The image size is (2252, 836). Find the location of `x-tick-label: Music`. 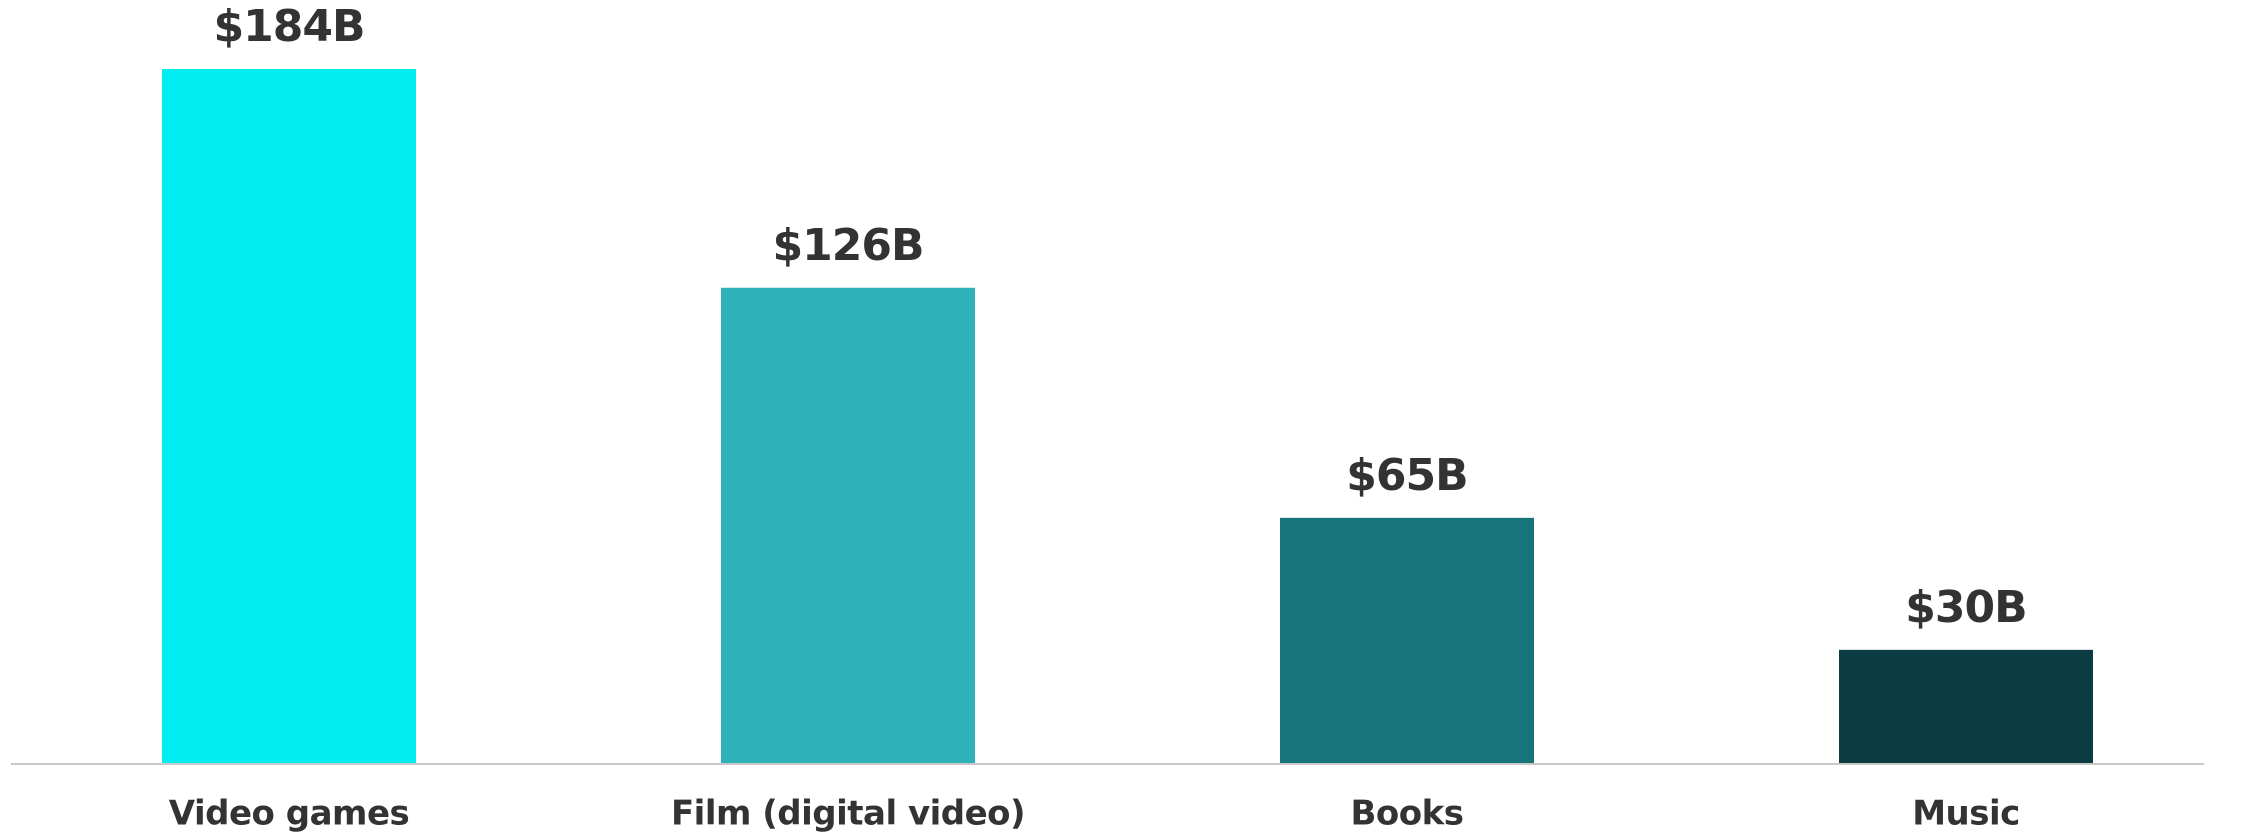

x-tick-label: Music is located at coordinates (1966, 814).